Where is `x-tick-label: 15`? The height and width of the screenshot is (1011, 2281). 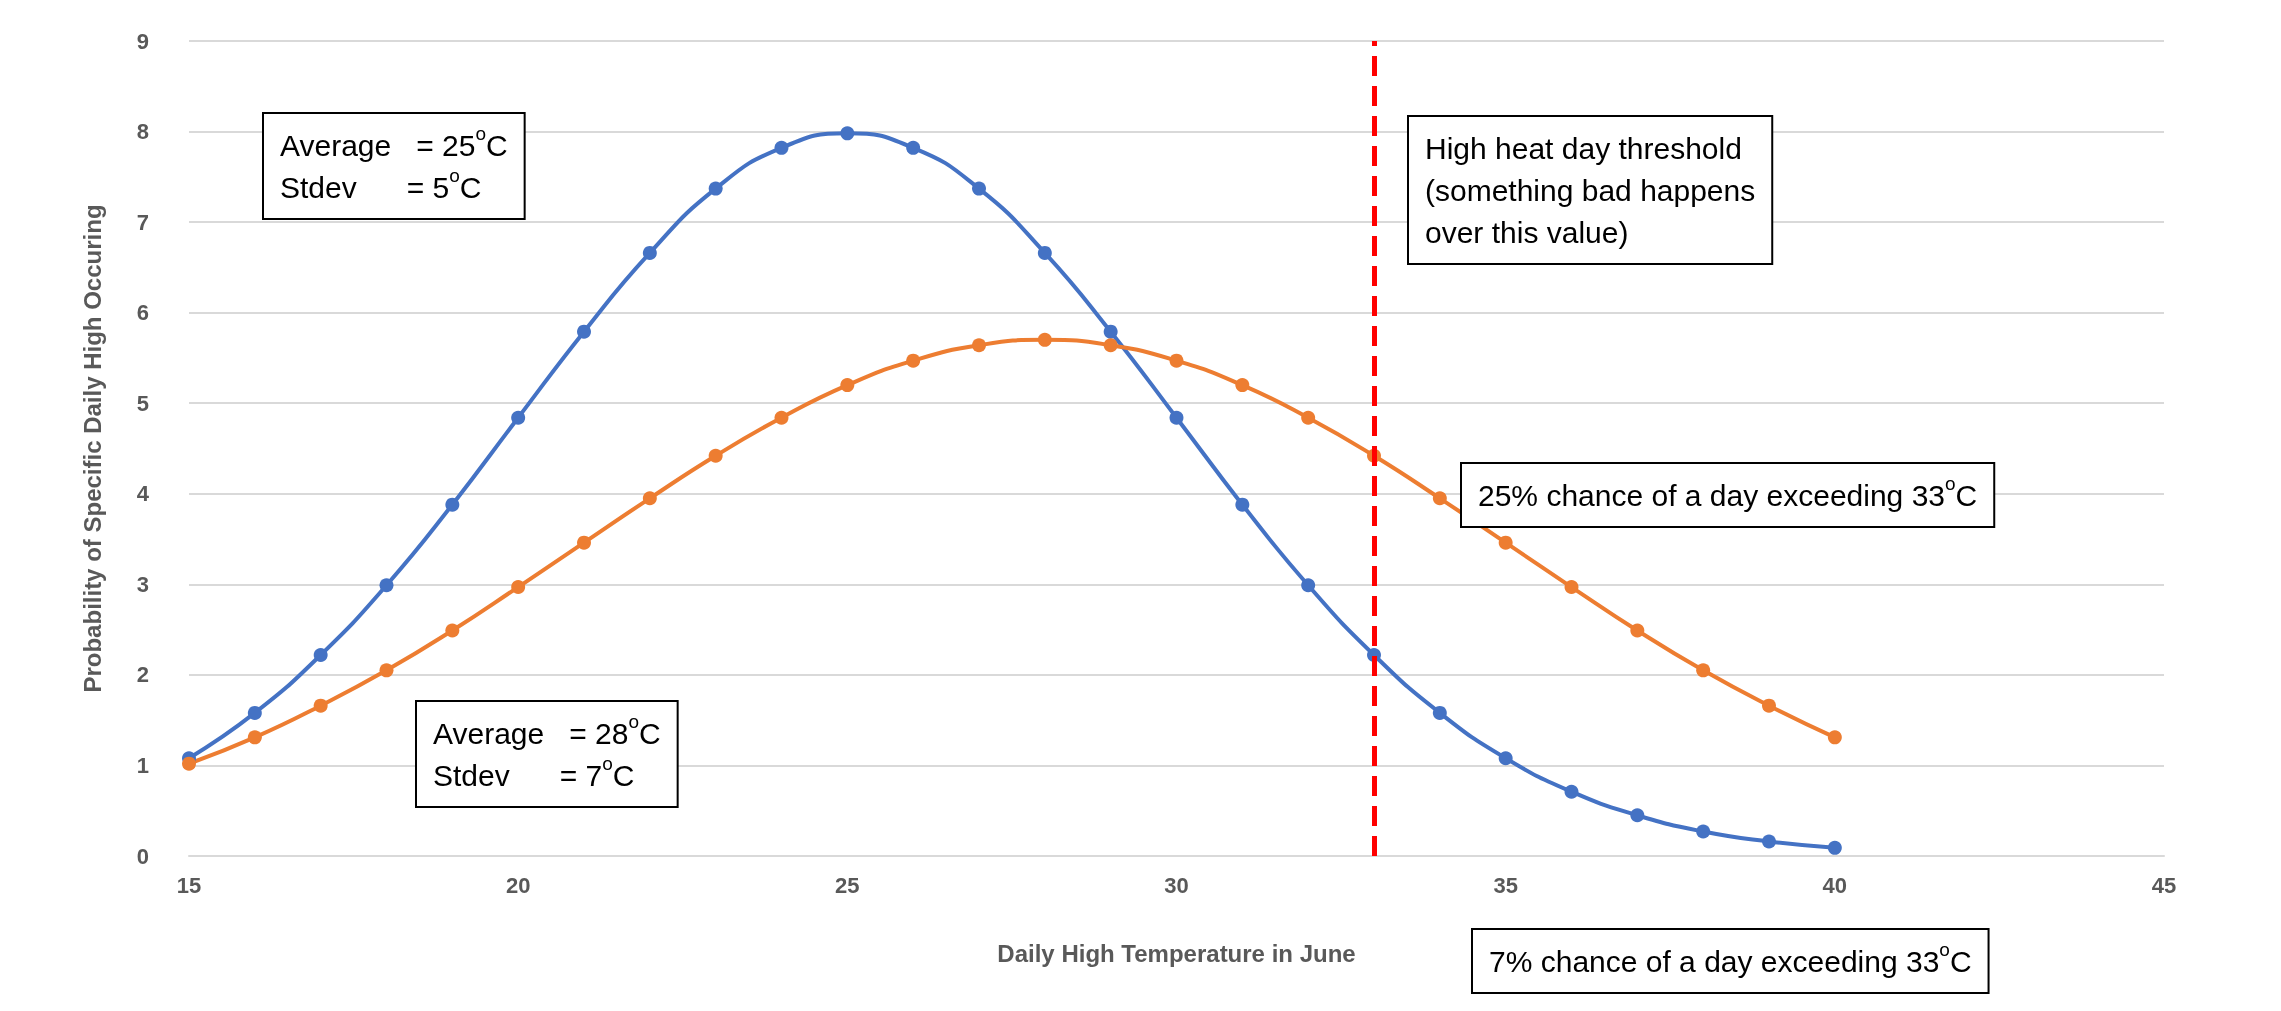
x-tick-label: 15 is located at coordinates (189, 885).